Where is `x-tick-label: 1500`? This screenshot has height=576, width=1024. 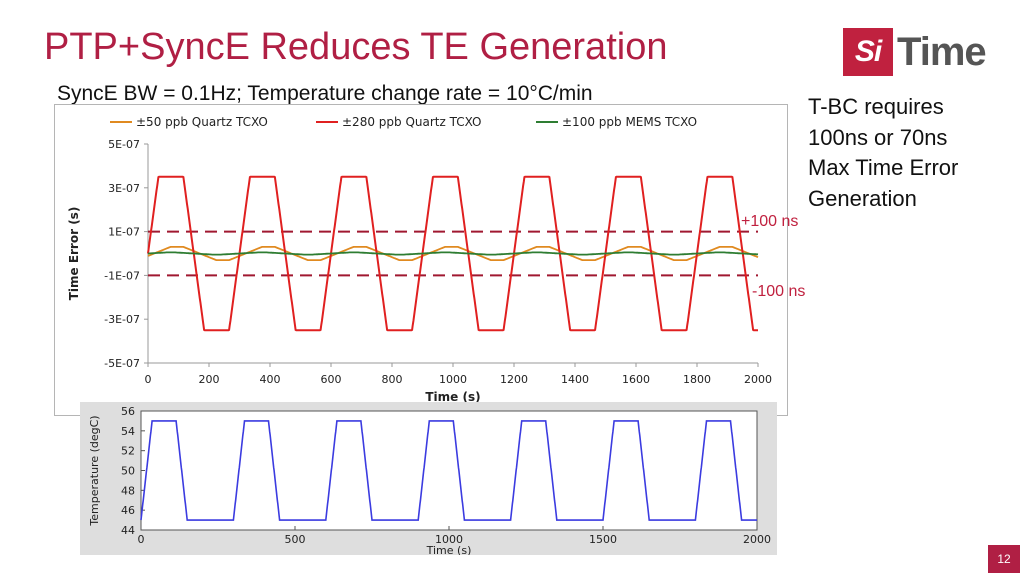 x-tick-label: 1500 is located at coordinates (603, 539).